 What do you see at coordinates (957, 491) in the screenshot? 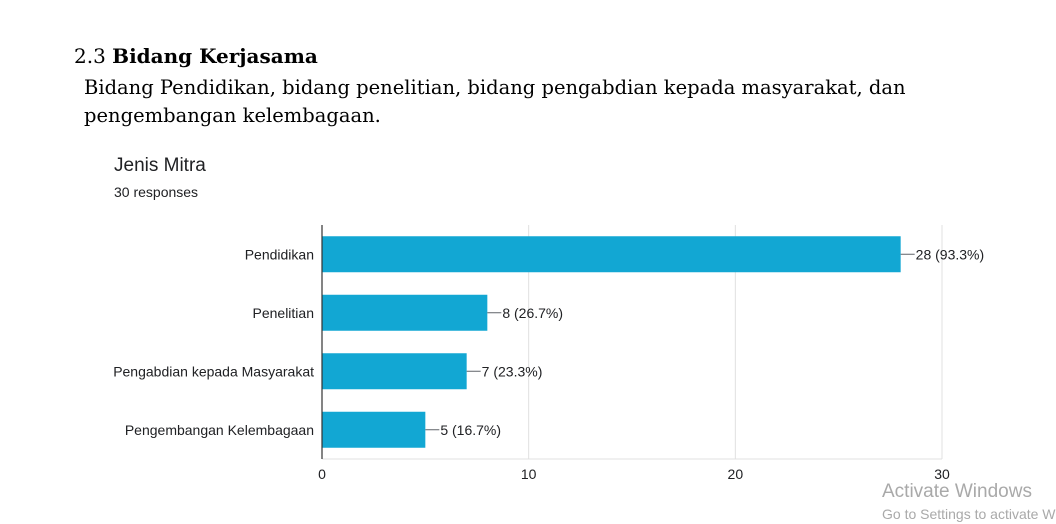
I see `activate-windows-title: Activate Windows` at bounding box center [957, 491].